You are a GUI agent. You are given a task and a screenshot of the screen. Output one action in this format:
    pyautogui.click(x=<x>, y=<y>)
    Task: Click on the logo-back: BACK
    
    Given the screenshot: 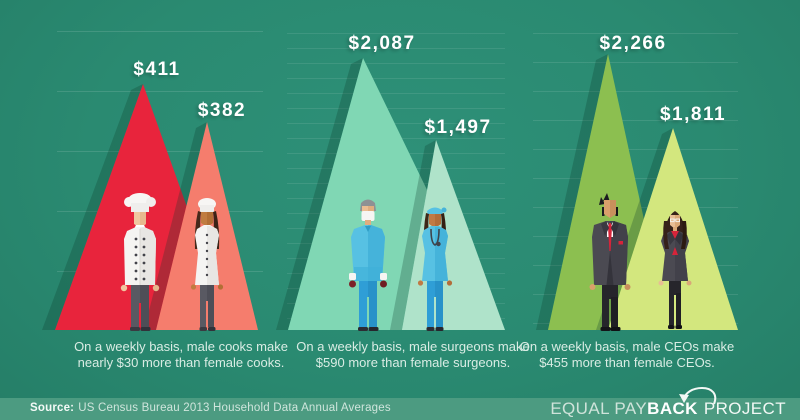 What is the action you would take?
    pyautogui.click(x=672, y=408)
    